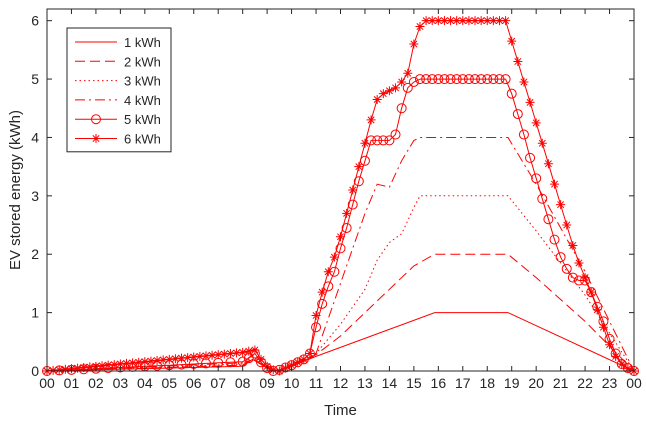 The image size is (646, 425). Describe the element at coordinates (96, 383) in the screenshot. I see `x-tick-label: 02` at that location.